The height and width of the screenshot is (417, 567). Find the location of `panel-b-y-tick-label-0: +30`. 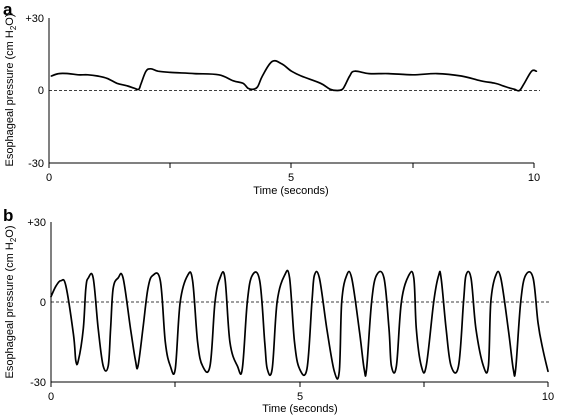

panel-b-y-tick-label-0: +30 is located at coordinates (36, 223).